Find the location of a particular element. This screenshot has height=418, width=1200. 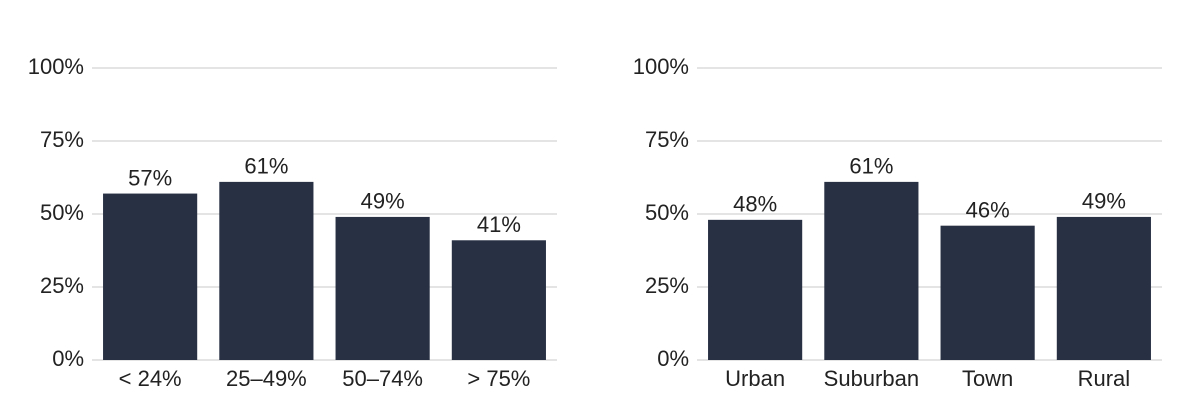

x-tick-label: 50–74% is located at coordinates (382, 378).